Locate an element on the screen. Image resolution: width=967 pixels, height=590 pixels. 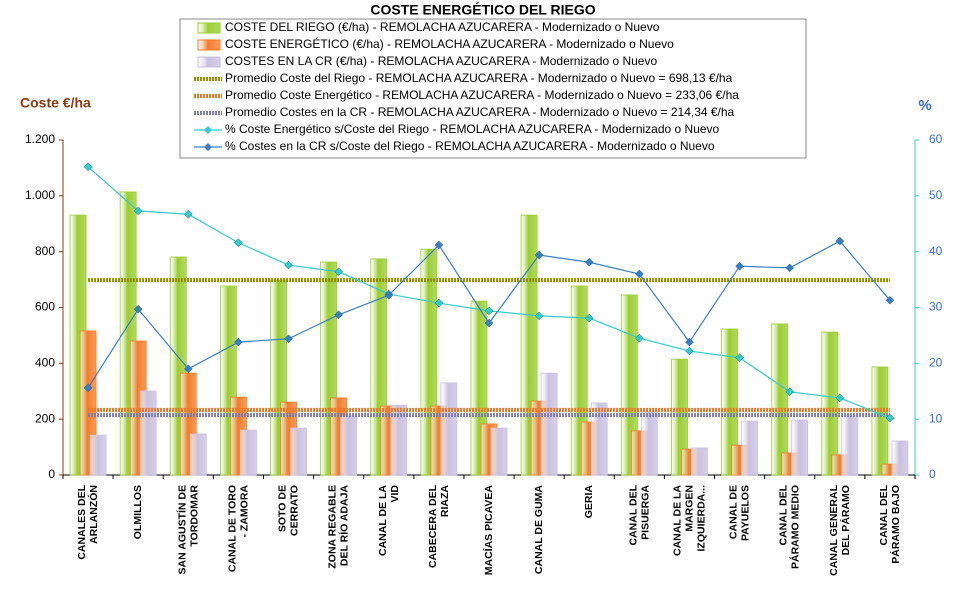
x-tick-label: CANAL GENERALDEL PÁRAMO is located at coordinates (840, 529).